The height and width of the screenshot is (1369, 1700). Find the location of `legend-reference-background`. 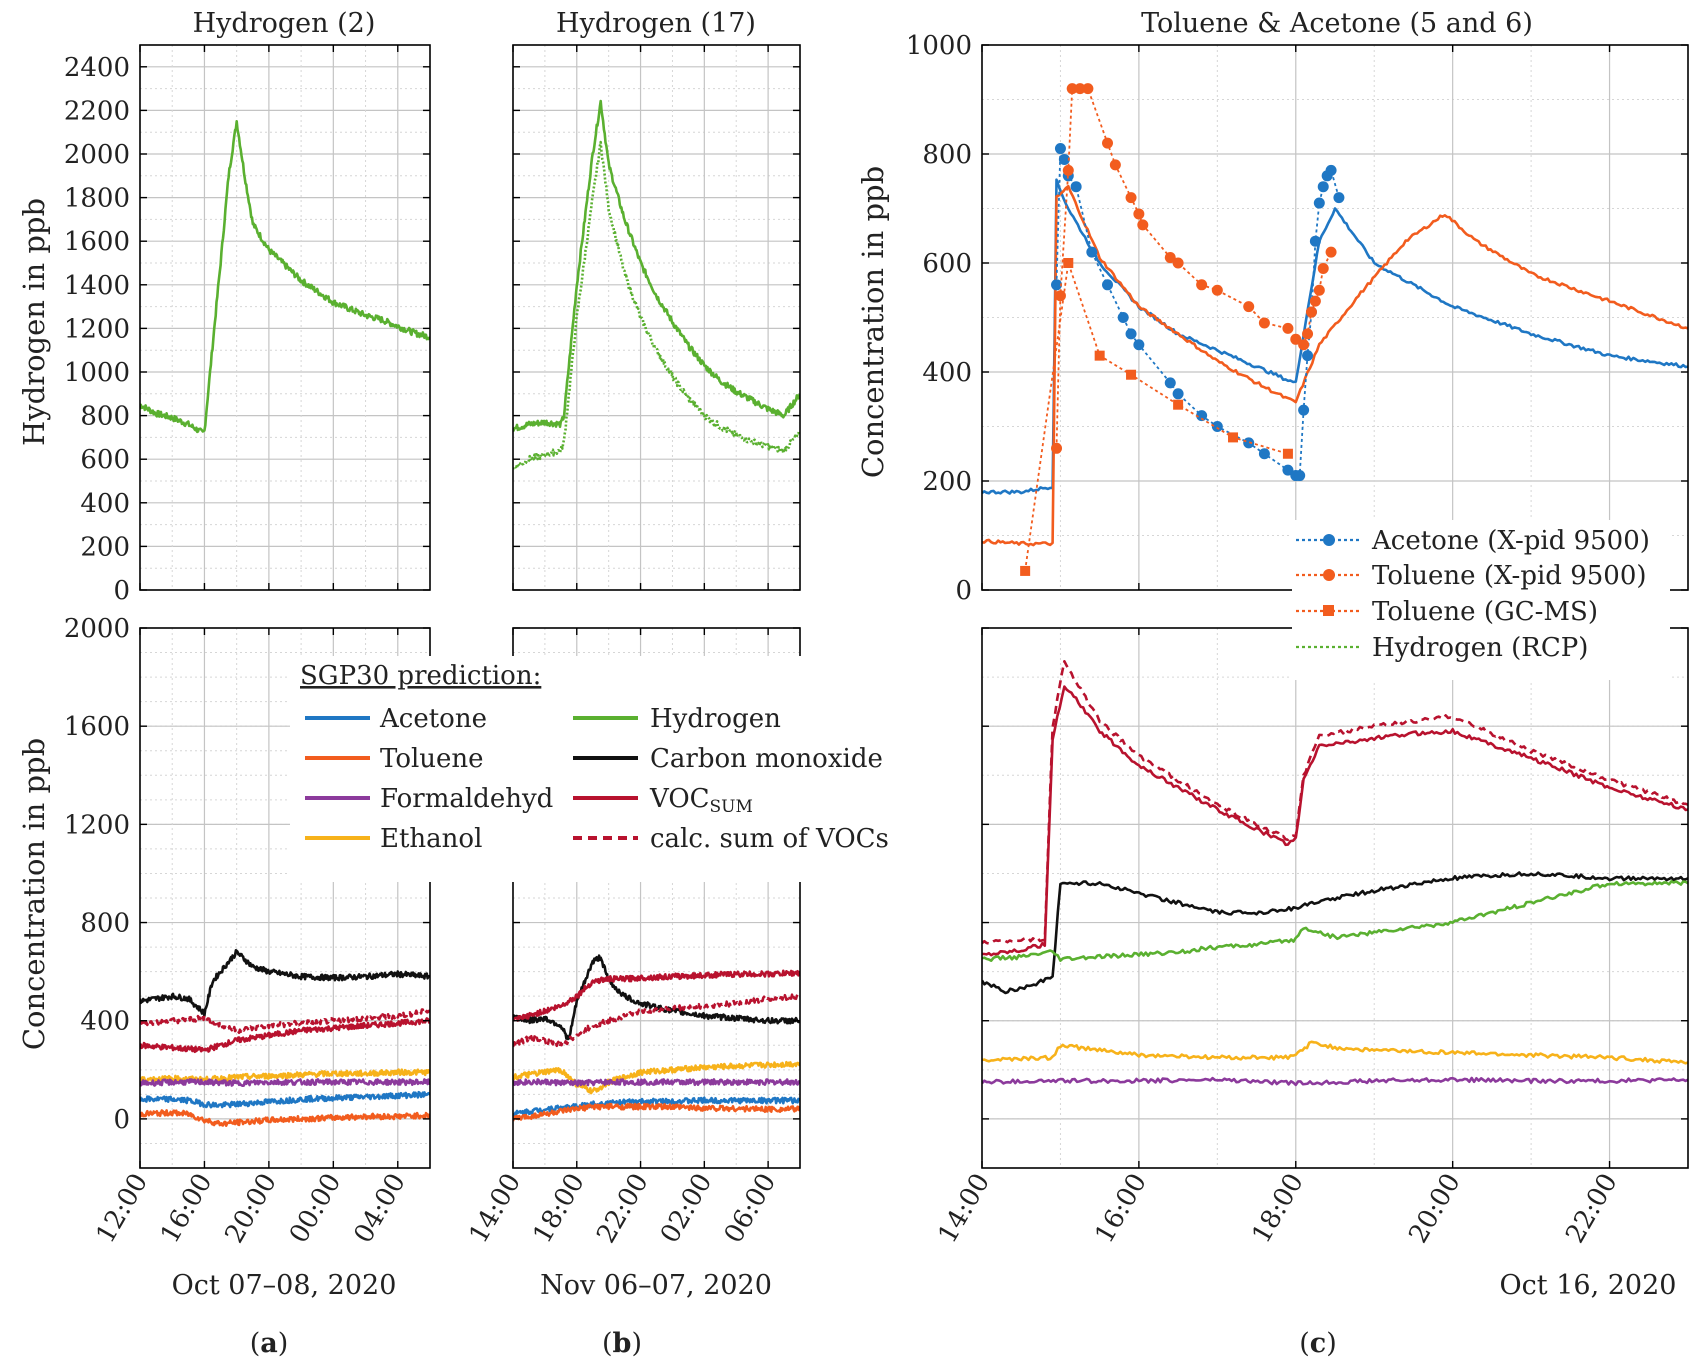

legend-reference-background is located at coordinates (1481, 600).